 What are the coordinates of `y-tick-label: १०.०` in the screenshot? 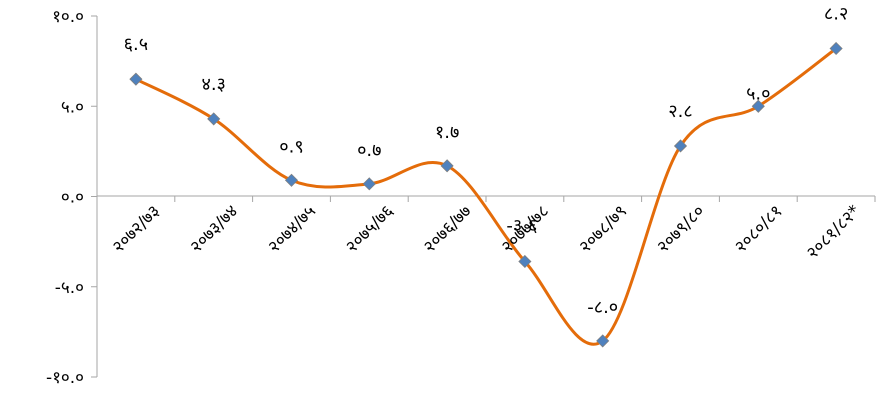 It's located at (68, 17).